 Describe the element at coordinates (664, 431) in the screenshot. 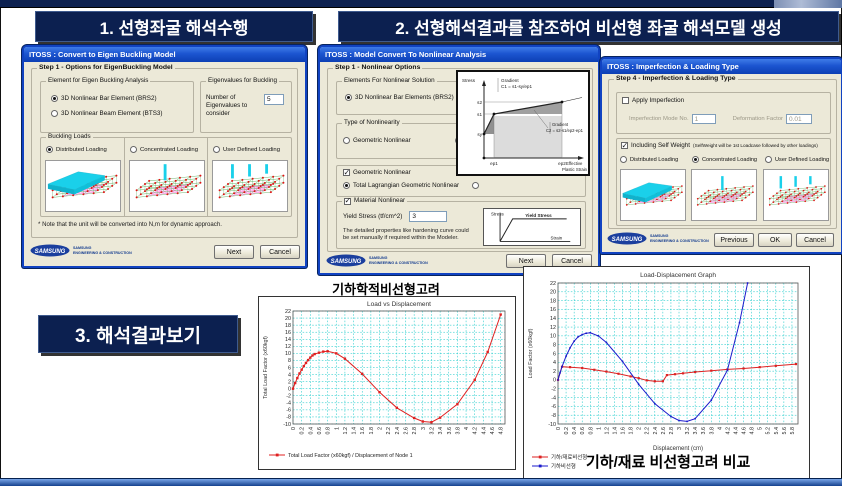

I see `svg-text: 2.6` at that location.